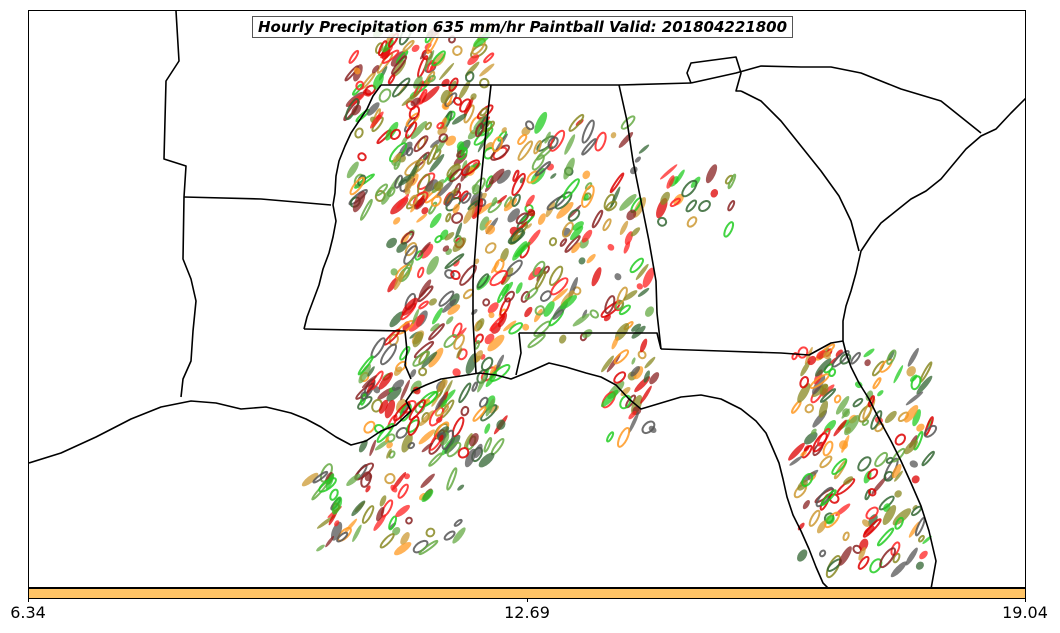 The height and width of the screenshot is (633, 1060). What do you see at coordinates (175, 104) in the screenshot?
I see `ar-west-border` at bounding box center [175, 104].